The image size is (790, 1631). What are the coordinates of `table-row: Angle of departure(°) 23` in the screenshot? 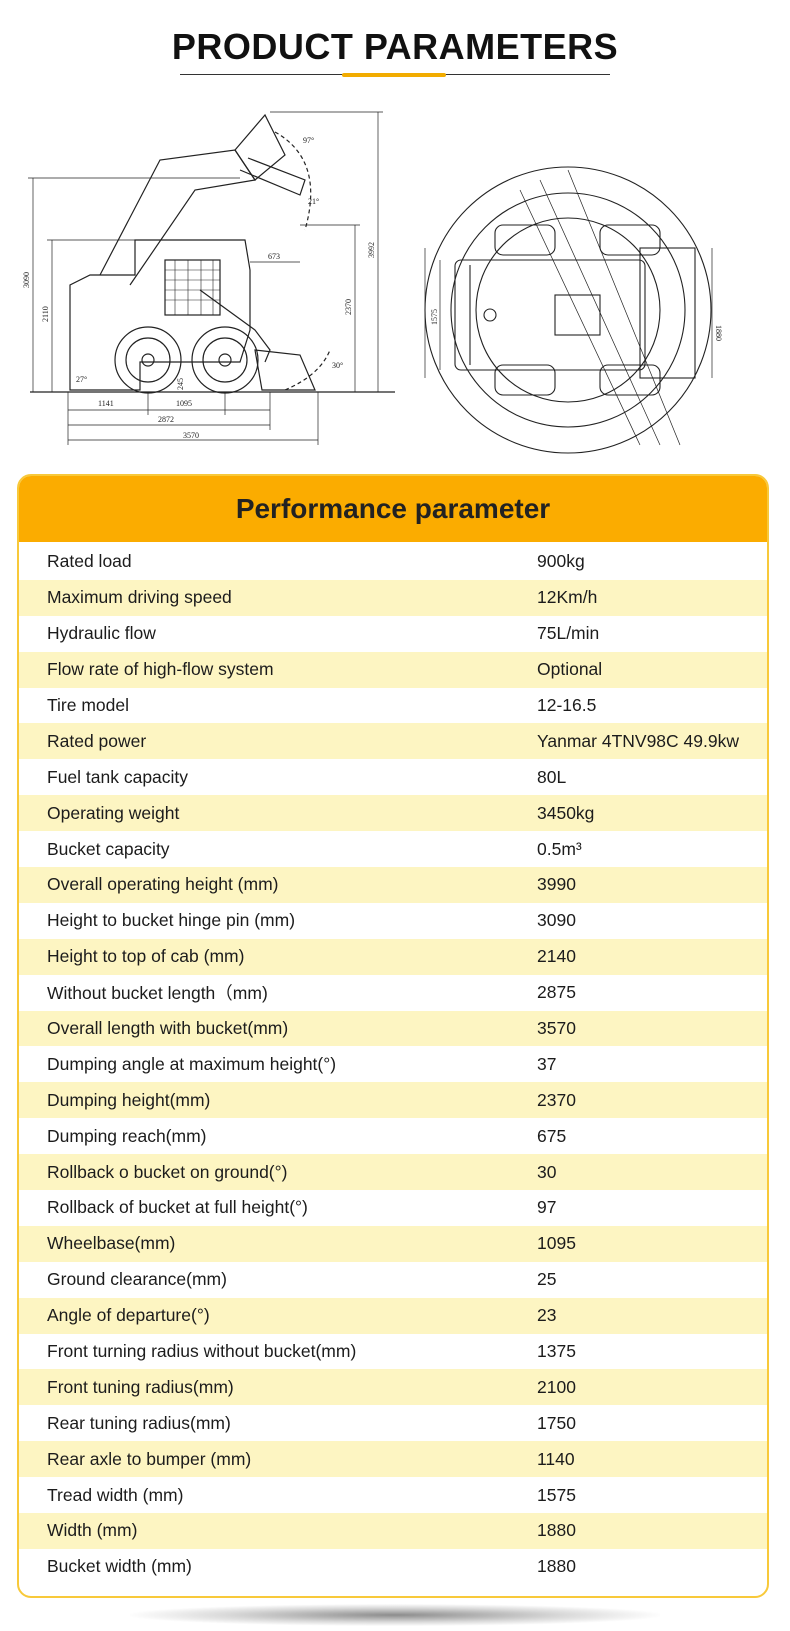 It's located at (393, 1315).